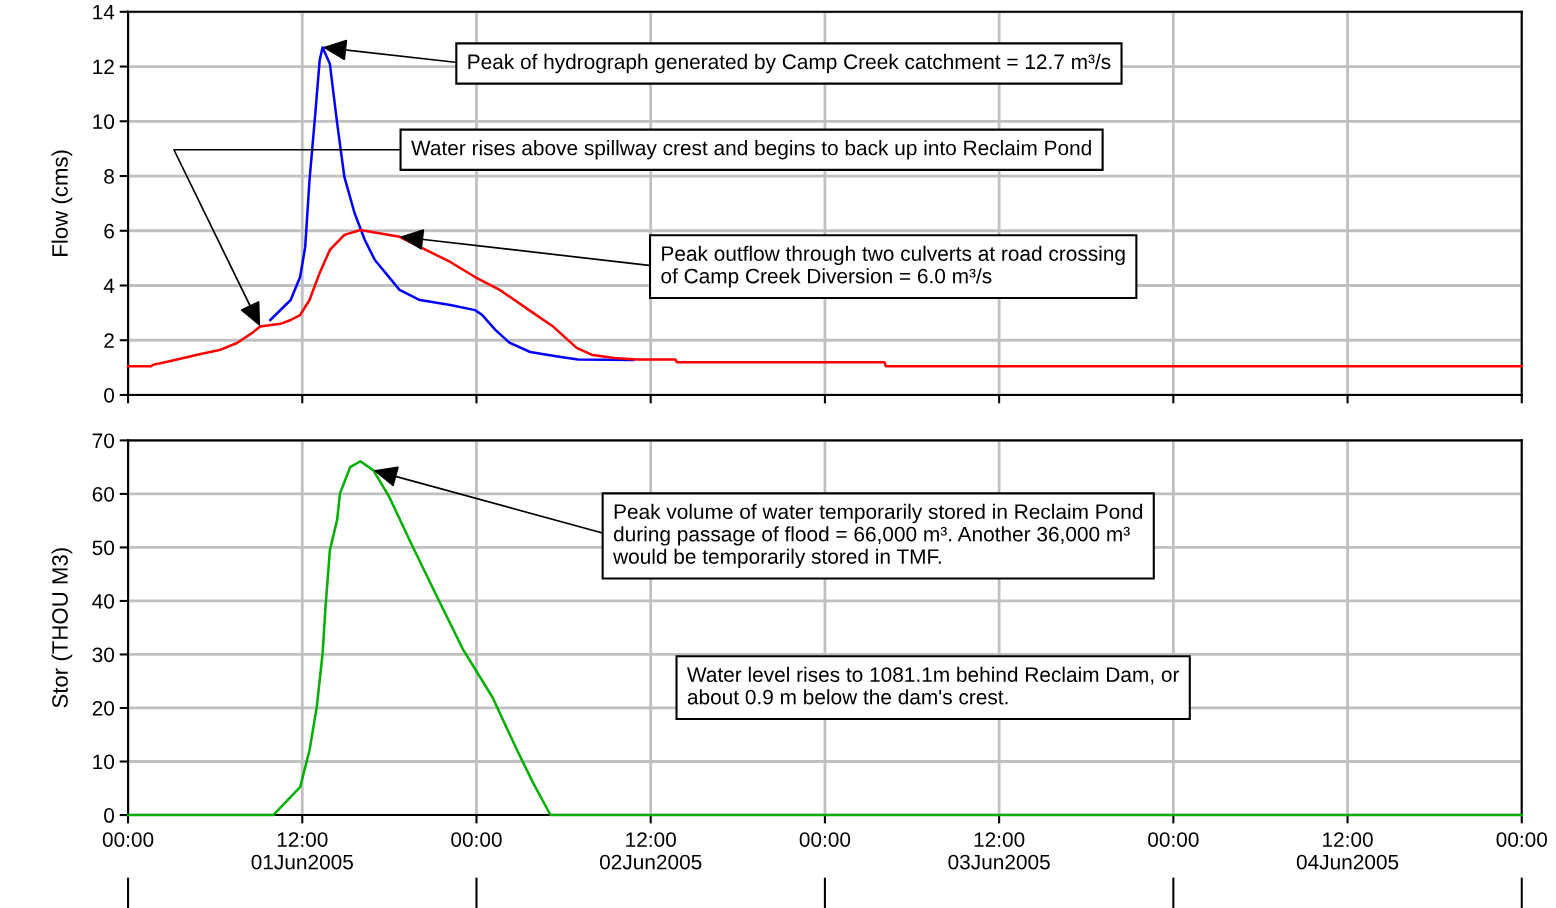 The image size is (1556, 908). I want to click on annotation: Peak outflow through two culverts at road crossing of Camp Creek Diversion = 6.0 m³/s, so click(893, 266).